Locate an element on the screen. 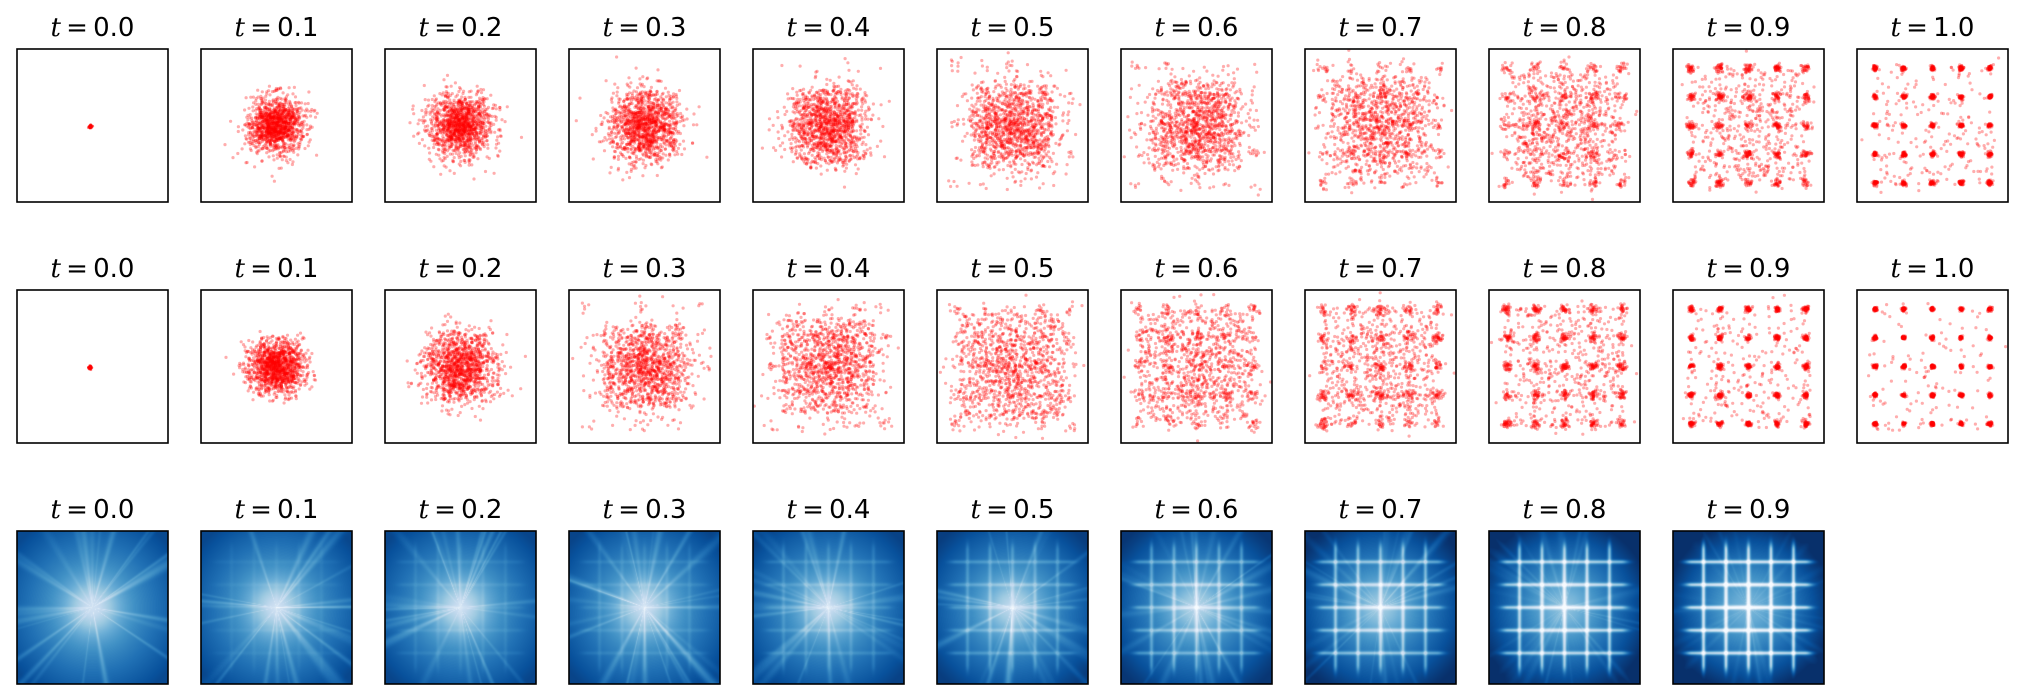 The height and width of the screenshot is (694, 2017). panel-title-r0-c1: t = 0.1 is located at coordinates (277, 28).